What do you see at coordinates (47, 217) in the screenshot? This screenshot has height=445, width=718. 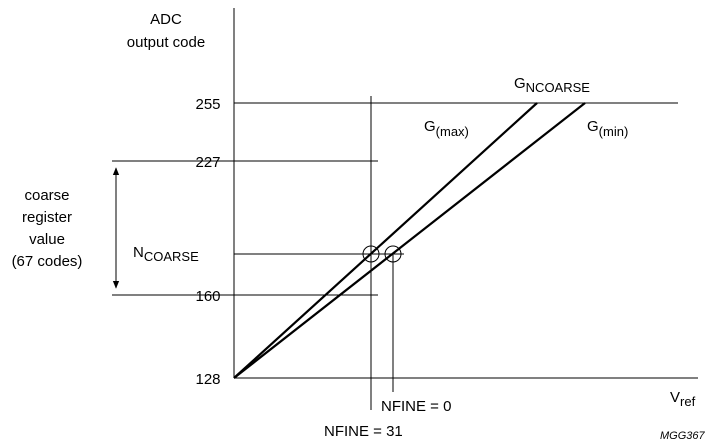 I see `coarse-register-line2: register` at bounding box center [47, 217].